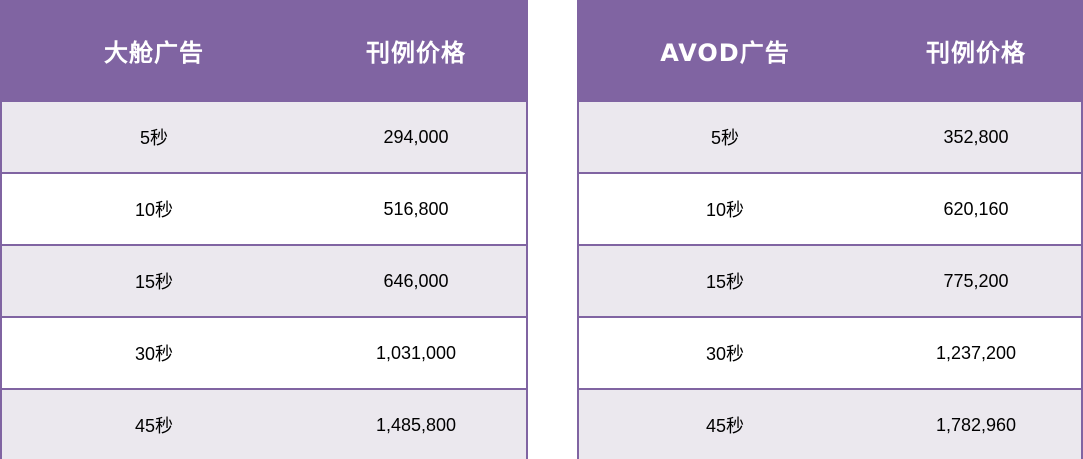 This screenshot has height=459, width=1083. What do you see at coordinates (830, 136) in the screenshot?
I see `table-row: 5秒 352,800` at bounding box center [830, 136].